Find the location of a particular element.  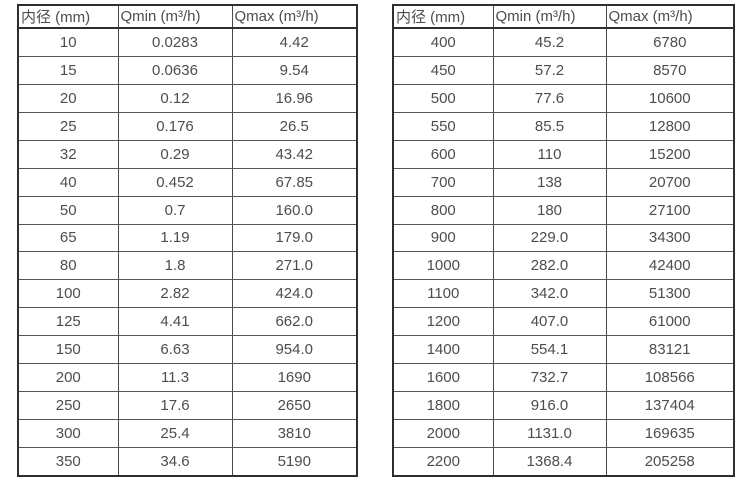

table-cell: 1800 is located at coordinates (443, 405).